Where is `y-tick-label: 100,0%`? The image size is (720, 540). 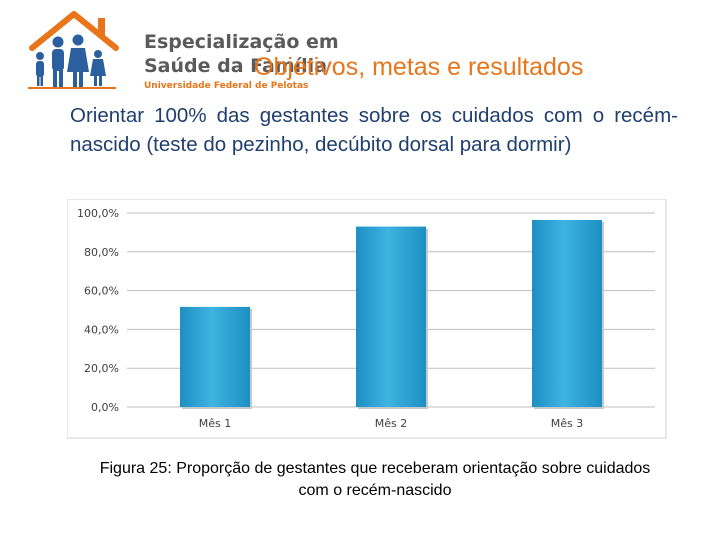 y-tick-label: 100,0% is located at coordinates (98, 213).